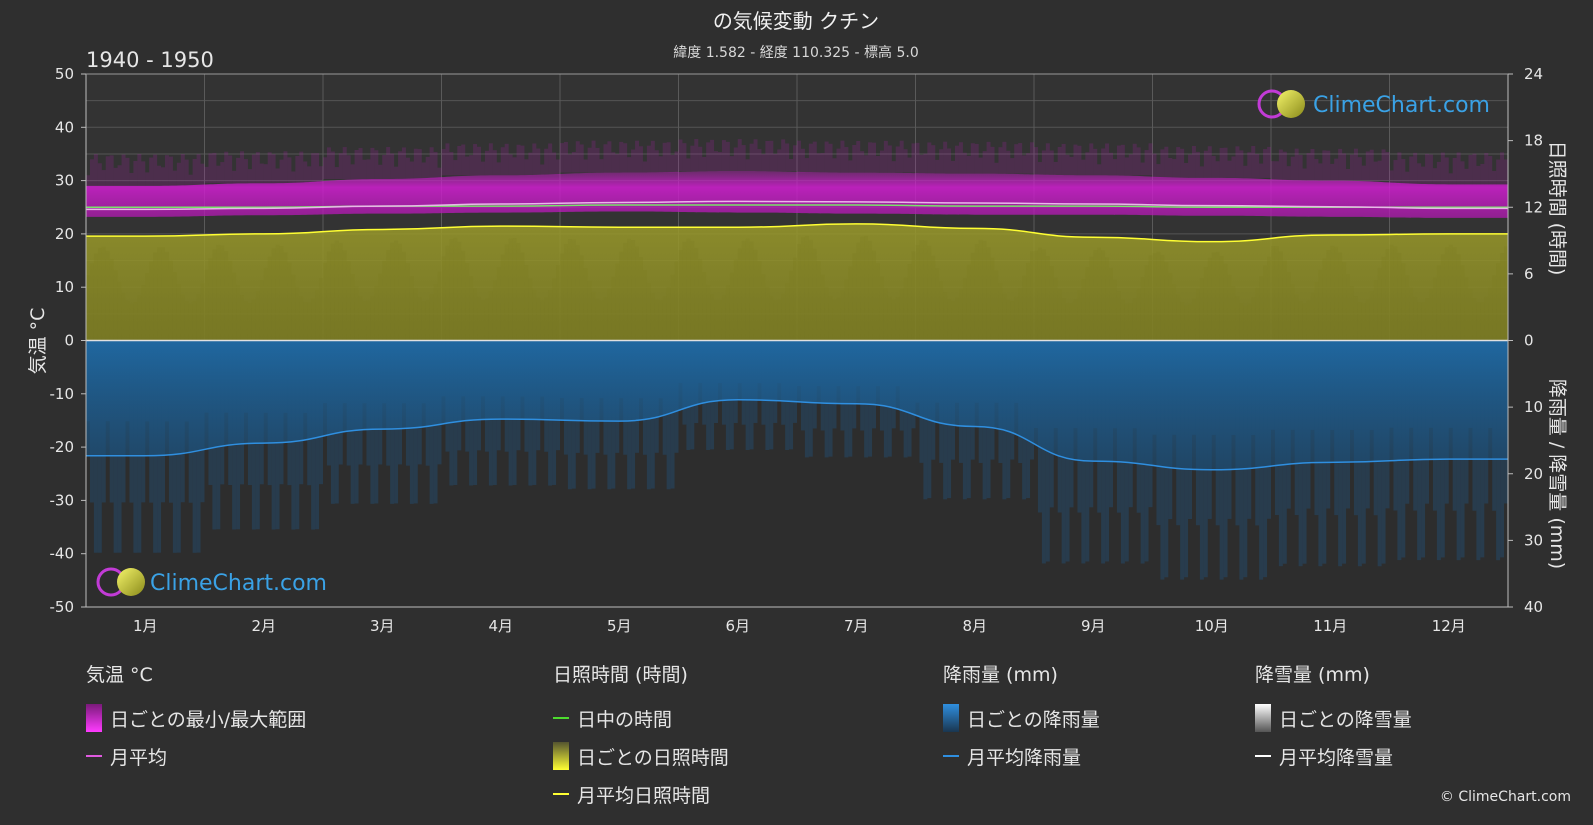 The width and height of the screenshot is (1593, 825). What do you see at coordinates (1345, 719) in the screenshot?
I see `legend-label: 日ごとの降雪量` at bounding box center [1345, 719].